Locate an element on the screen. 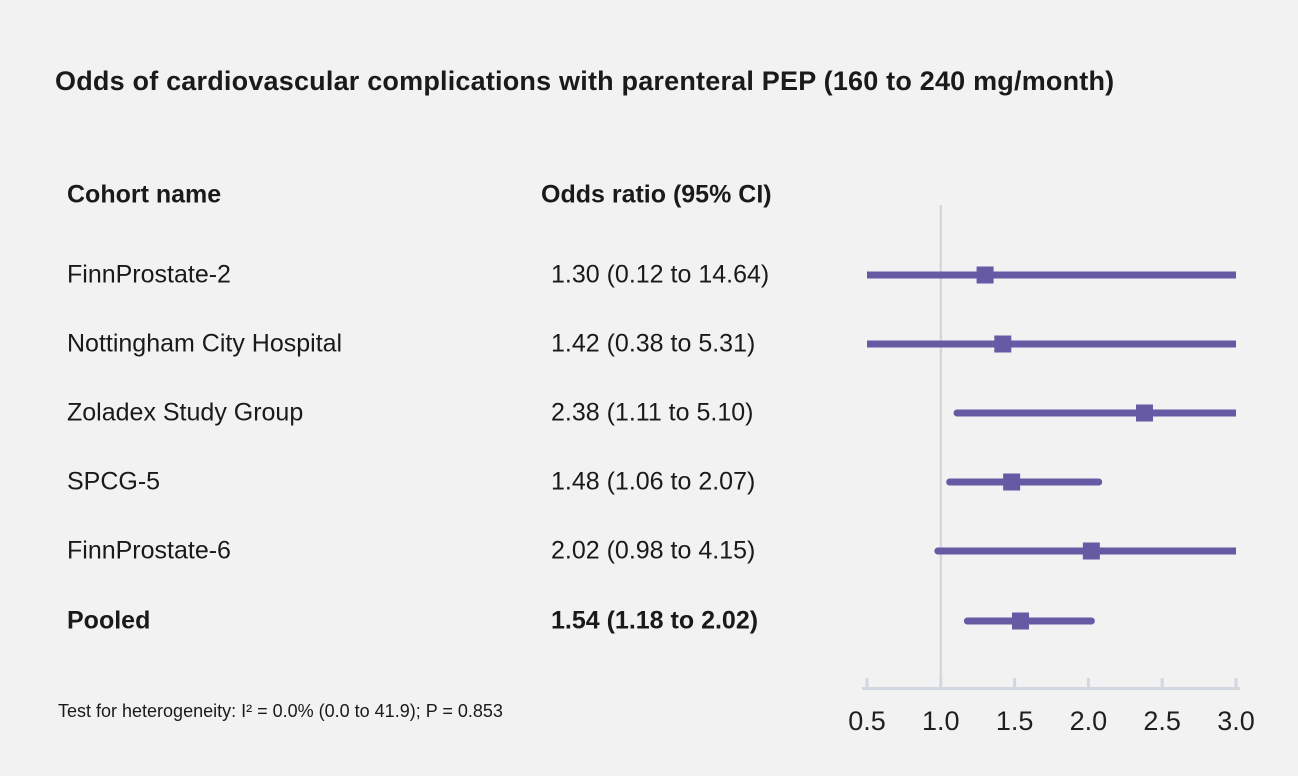 Image resolution: width=1298 pixels, height=776 pixels. cohort-name: Pooled is located at coordinates (109, 620).